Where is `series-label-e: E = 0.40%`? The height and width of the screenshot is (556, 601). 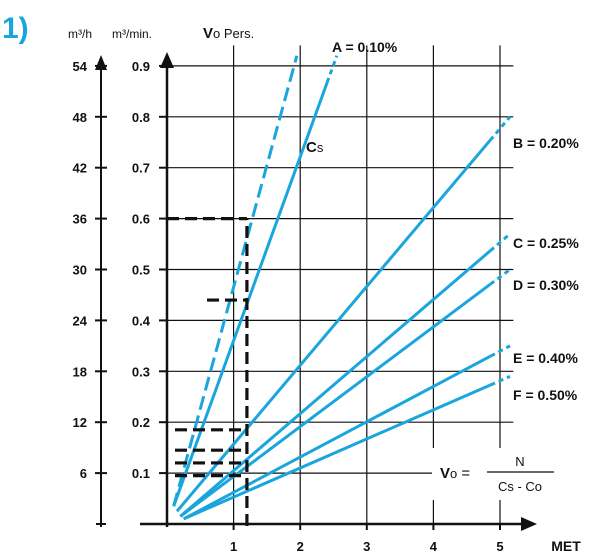
series-label-e: E = 0.40% is located at coordinates (546, 358).